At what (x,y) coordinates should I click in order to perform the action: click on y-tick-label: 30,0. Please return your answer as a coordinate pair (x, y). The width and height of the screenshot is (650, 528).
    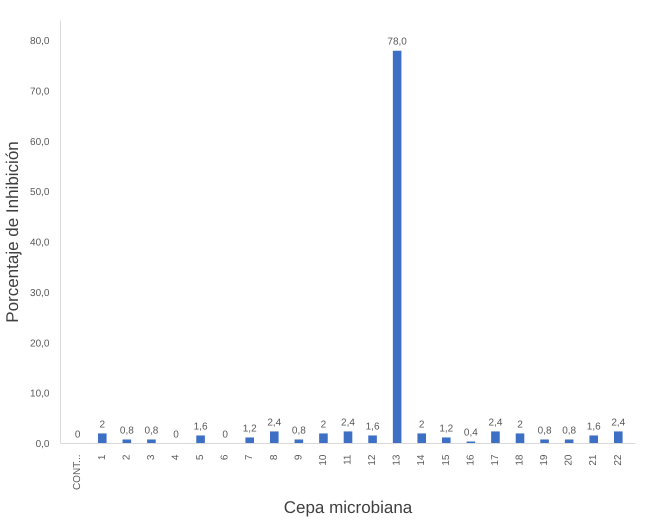
    Looking at the image, I should click on (40, 293).